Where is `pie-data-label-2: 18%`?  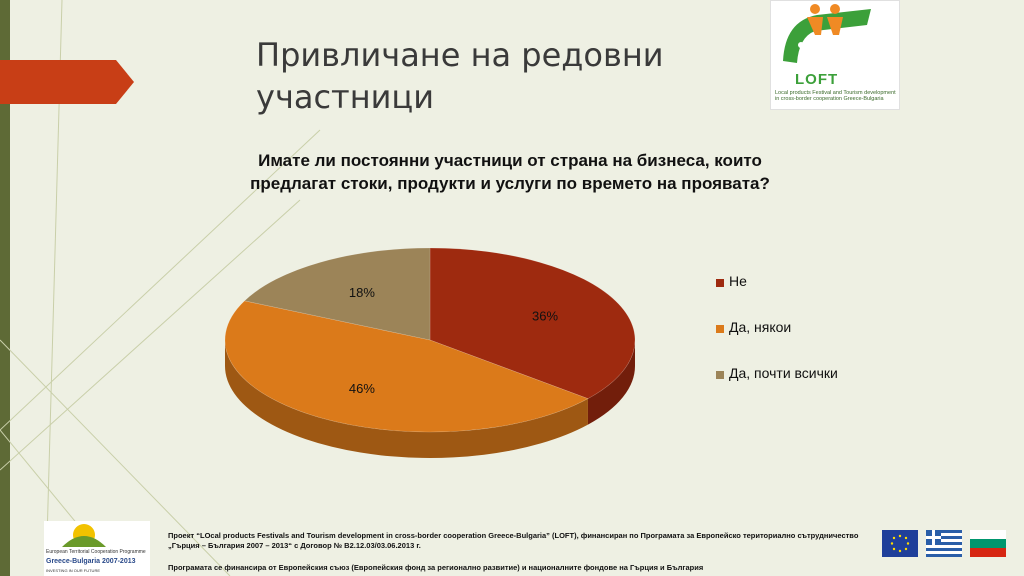 pie-data-label-2: 18% is located at coordinates (362, 292).